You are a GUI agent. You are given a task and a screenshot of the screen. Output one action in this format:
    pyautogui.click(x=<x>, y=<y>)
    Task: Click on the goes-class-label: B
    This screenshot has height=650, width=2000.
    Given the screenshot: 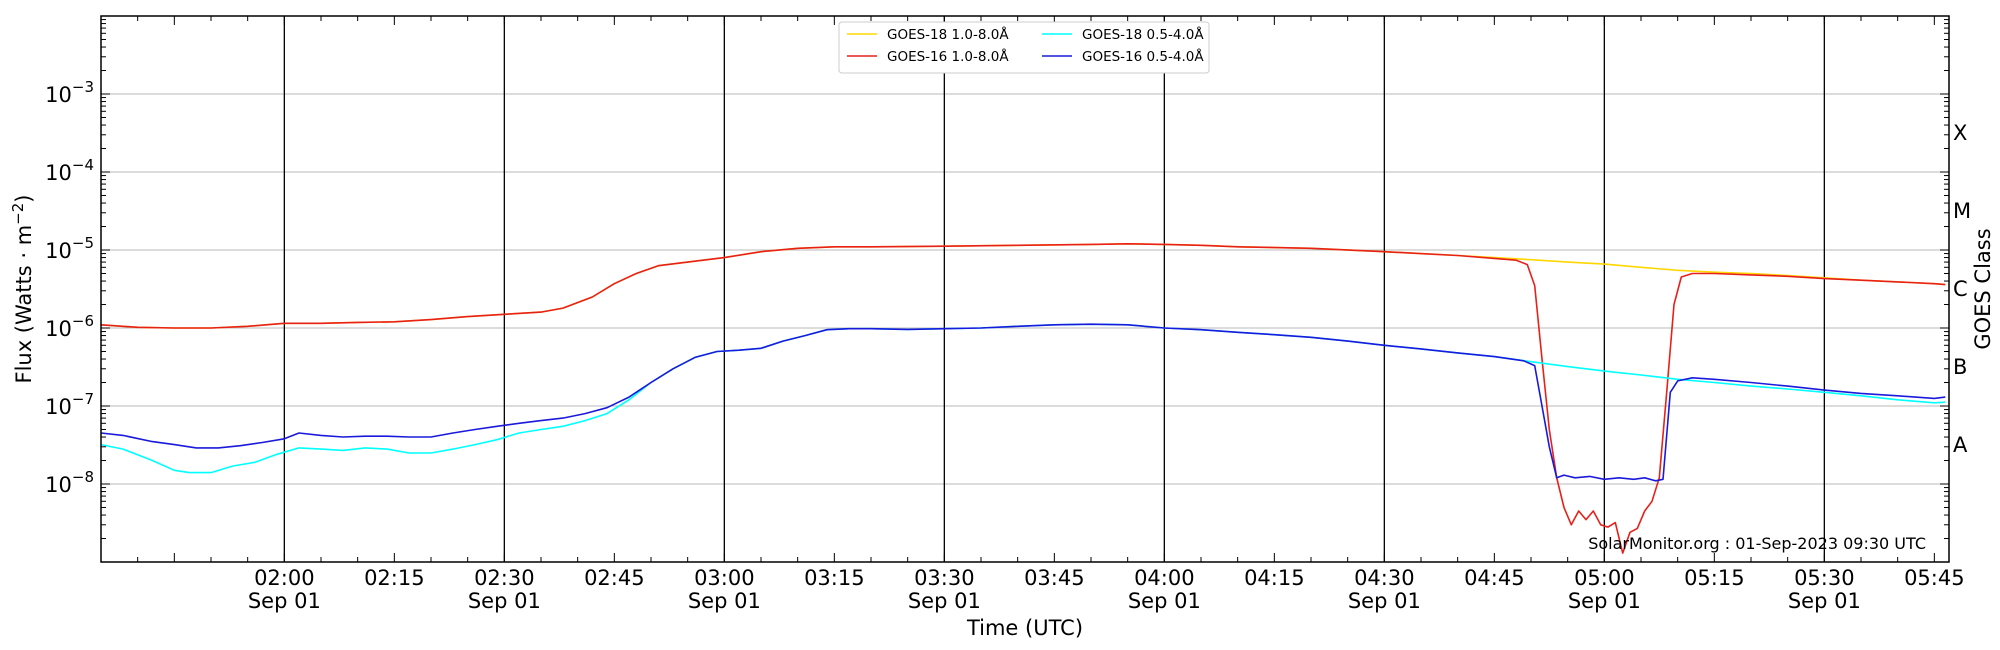 What is the action you would take?
    pyautogui.click(x=1960, y=367)
    